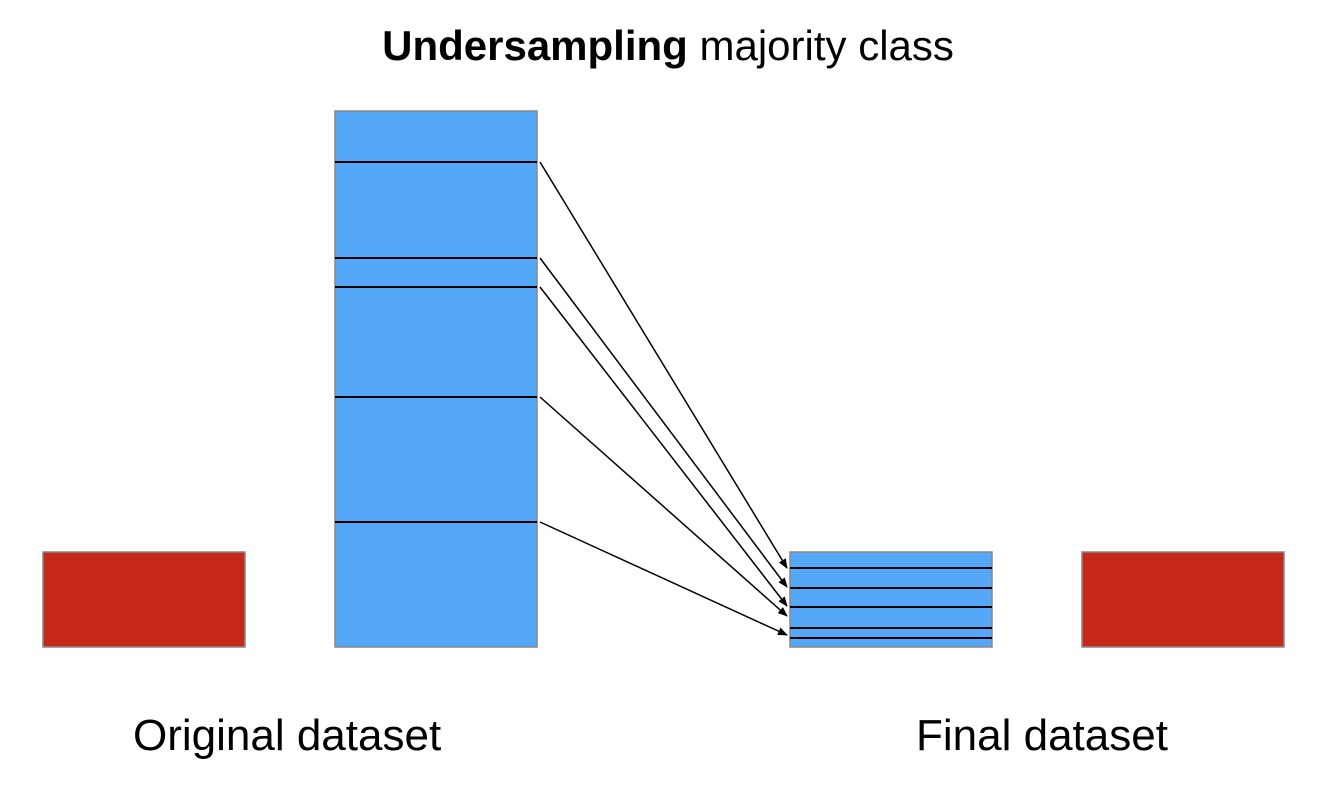 The width and height of the screenshot is (1336, 792). Describe the element at coordinates (1183, 599) in the screenshot. I see `final-minority-block` at that location.